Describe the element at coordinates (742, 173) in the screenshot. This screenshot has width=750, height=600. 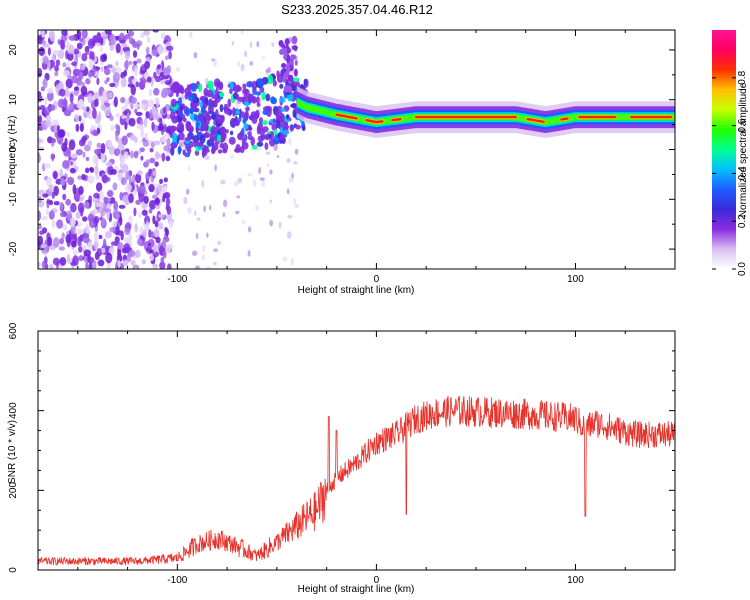
I see `colorbar-tick-label: 0.4` at that location.